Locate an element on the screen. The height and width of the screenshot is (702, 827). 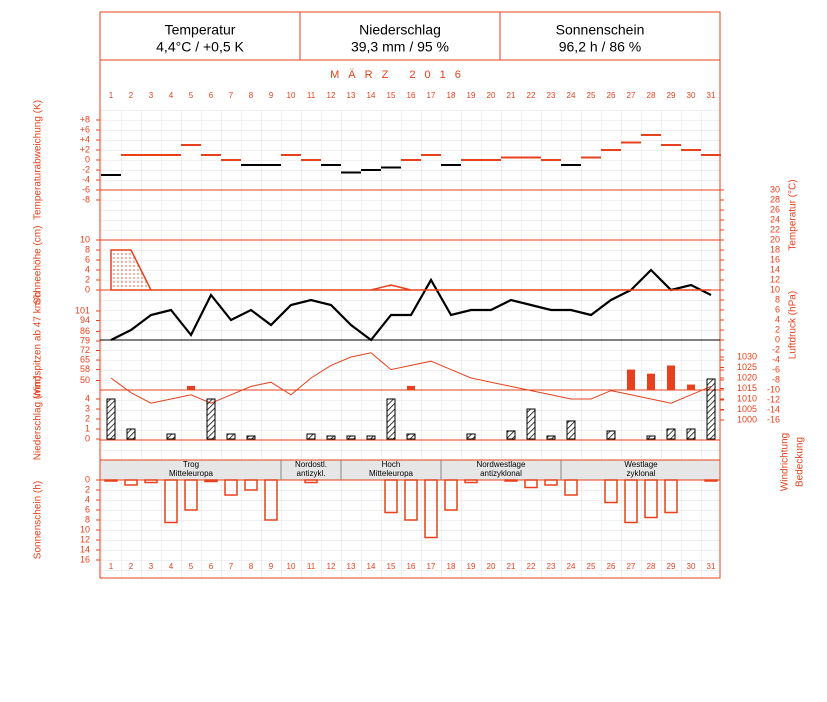
y-tick-label: 12 is located at coordinates (775, 279).